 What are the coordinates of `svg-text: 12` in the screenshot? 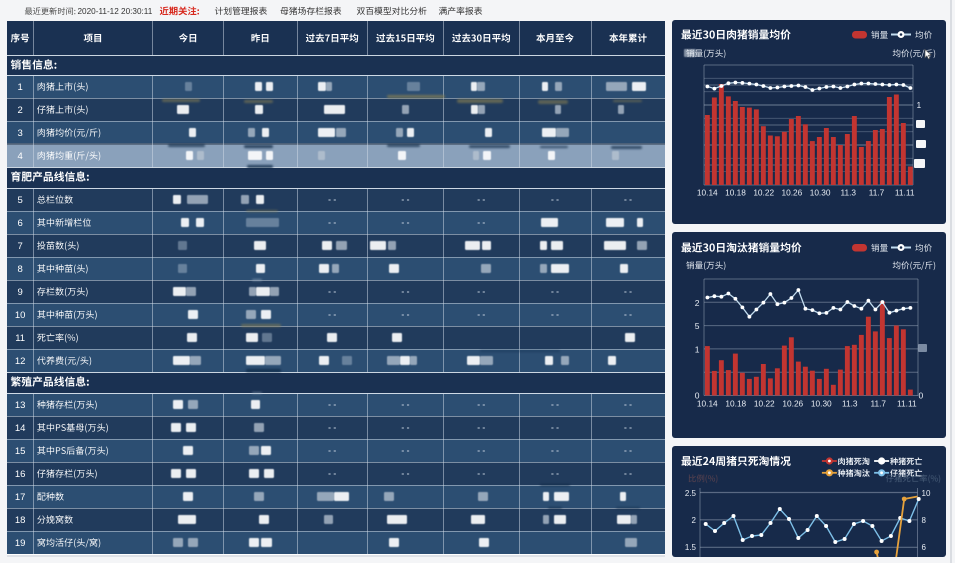 It's located at (20, 361).